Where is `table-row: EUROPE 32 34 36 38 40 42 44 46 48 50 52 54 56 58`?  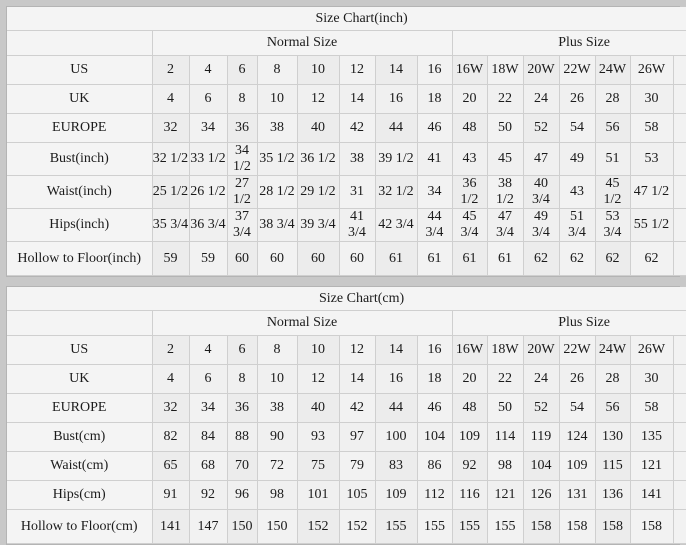
table-row: EUROPE 32 34 36 38 40 42 44 46 48 50 52 54 56 58 is located at coordinates (346, 408).